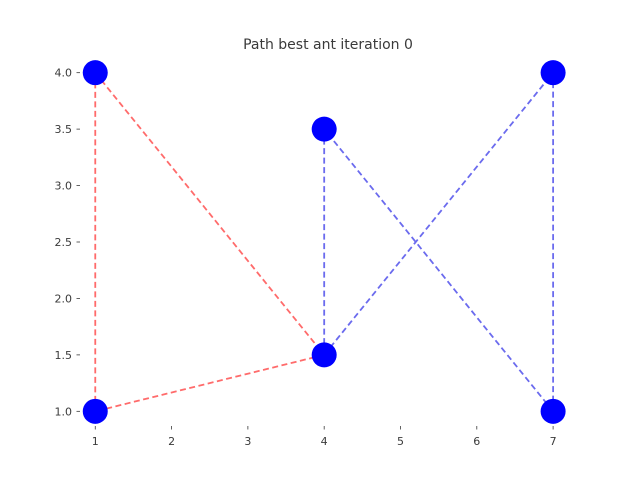 Image resolution: width=640 pixels, height=480 pixels. I want to click on x-tick-label-0: 1, so click(95, 441).